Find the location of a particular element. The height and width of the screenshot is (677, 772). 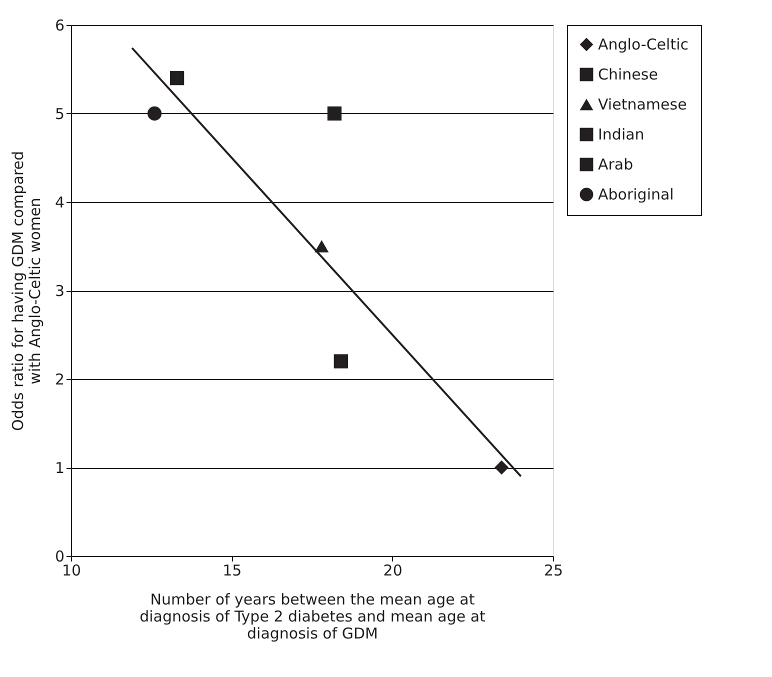

legend-label: Vietnamese is located at coordinates (642, 105).